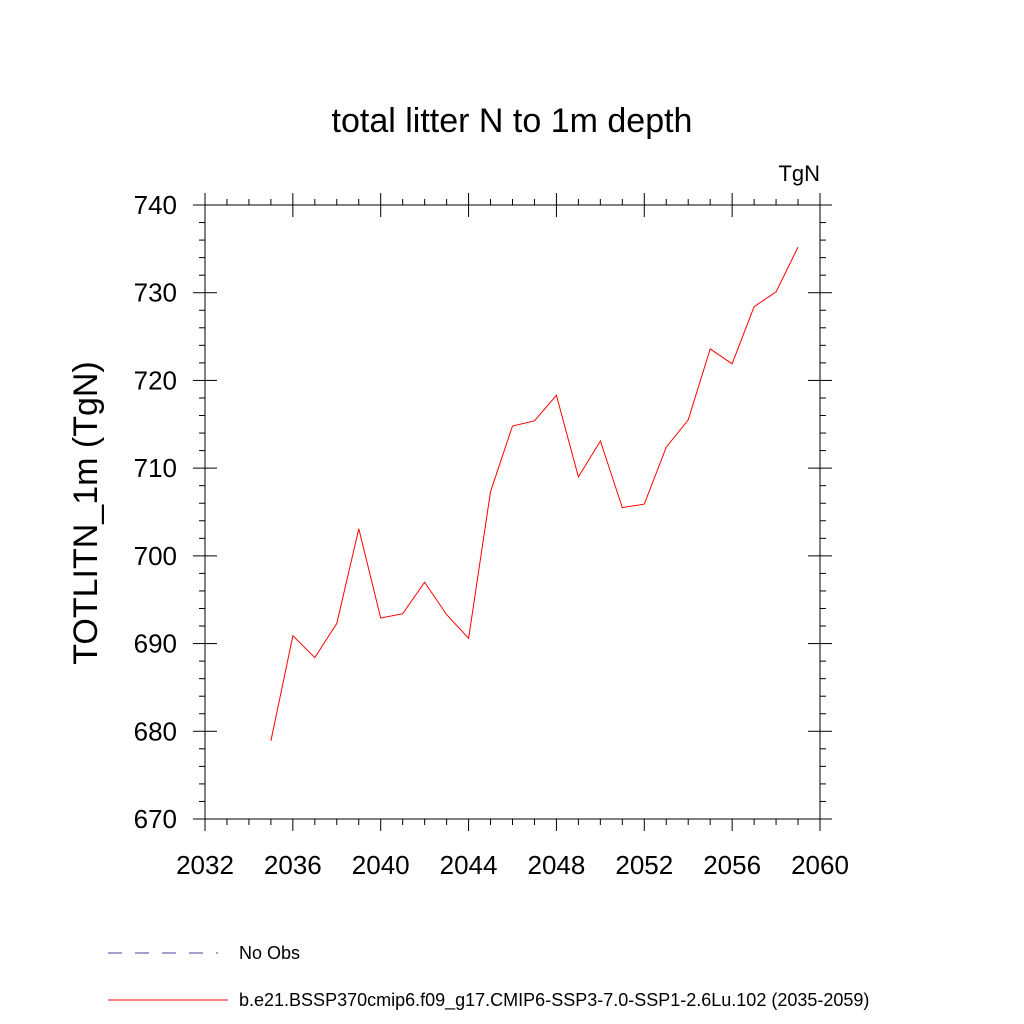  Describe the element at coordinates (155, 556) in the screenshot. I see `y-tick-label: 700` at that location.